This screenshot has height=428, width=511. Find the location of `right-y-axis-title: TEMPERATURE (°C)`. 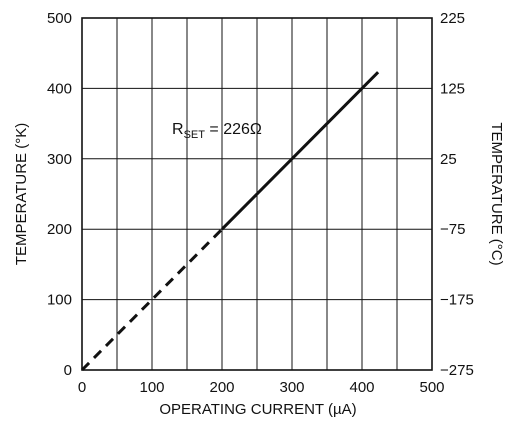

right-y-axis-title: TEMPERATURE (°C) is located at coordinates (496, 193).